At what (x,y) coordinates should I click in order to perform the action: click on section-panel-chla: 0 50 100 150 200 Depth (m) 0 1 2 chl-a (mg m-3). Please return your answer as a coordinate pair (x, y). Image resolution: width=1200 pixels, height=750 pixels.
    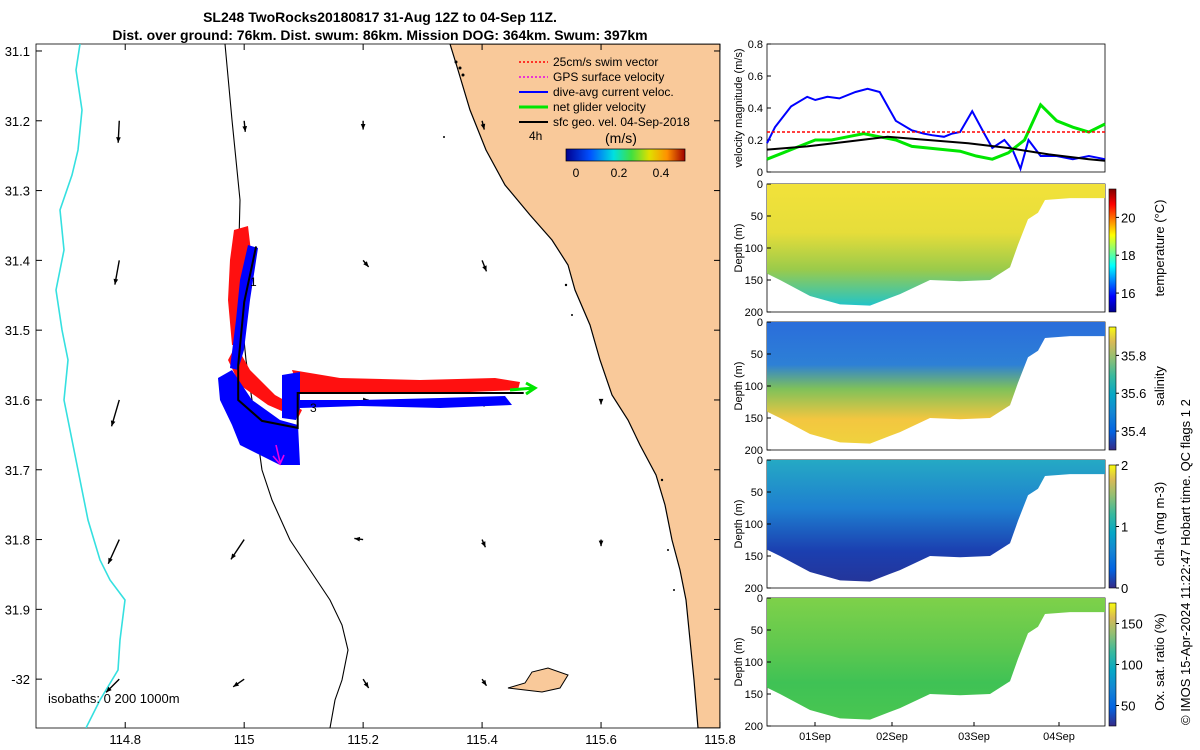
    Looking at the image, I should click on (950, 525).